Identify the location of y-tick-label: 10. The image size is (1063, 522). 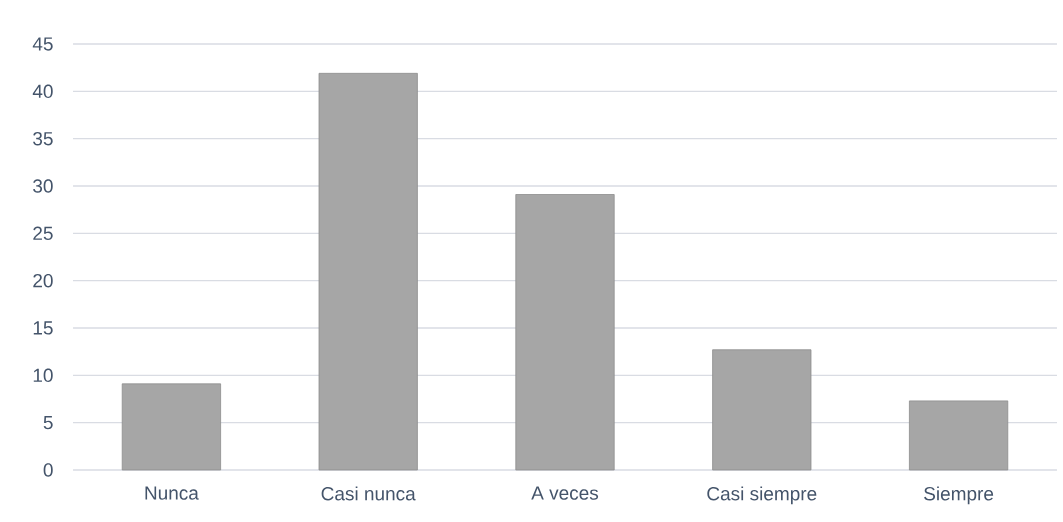
(43, 375).